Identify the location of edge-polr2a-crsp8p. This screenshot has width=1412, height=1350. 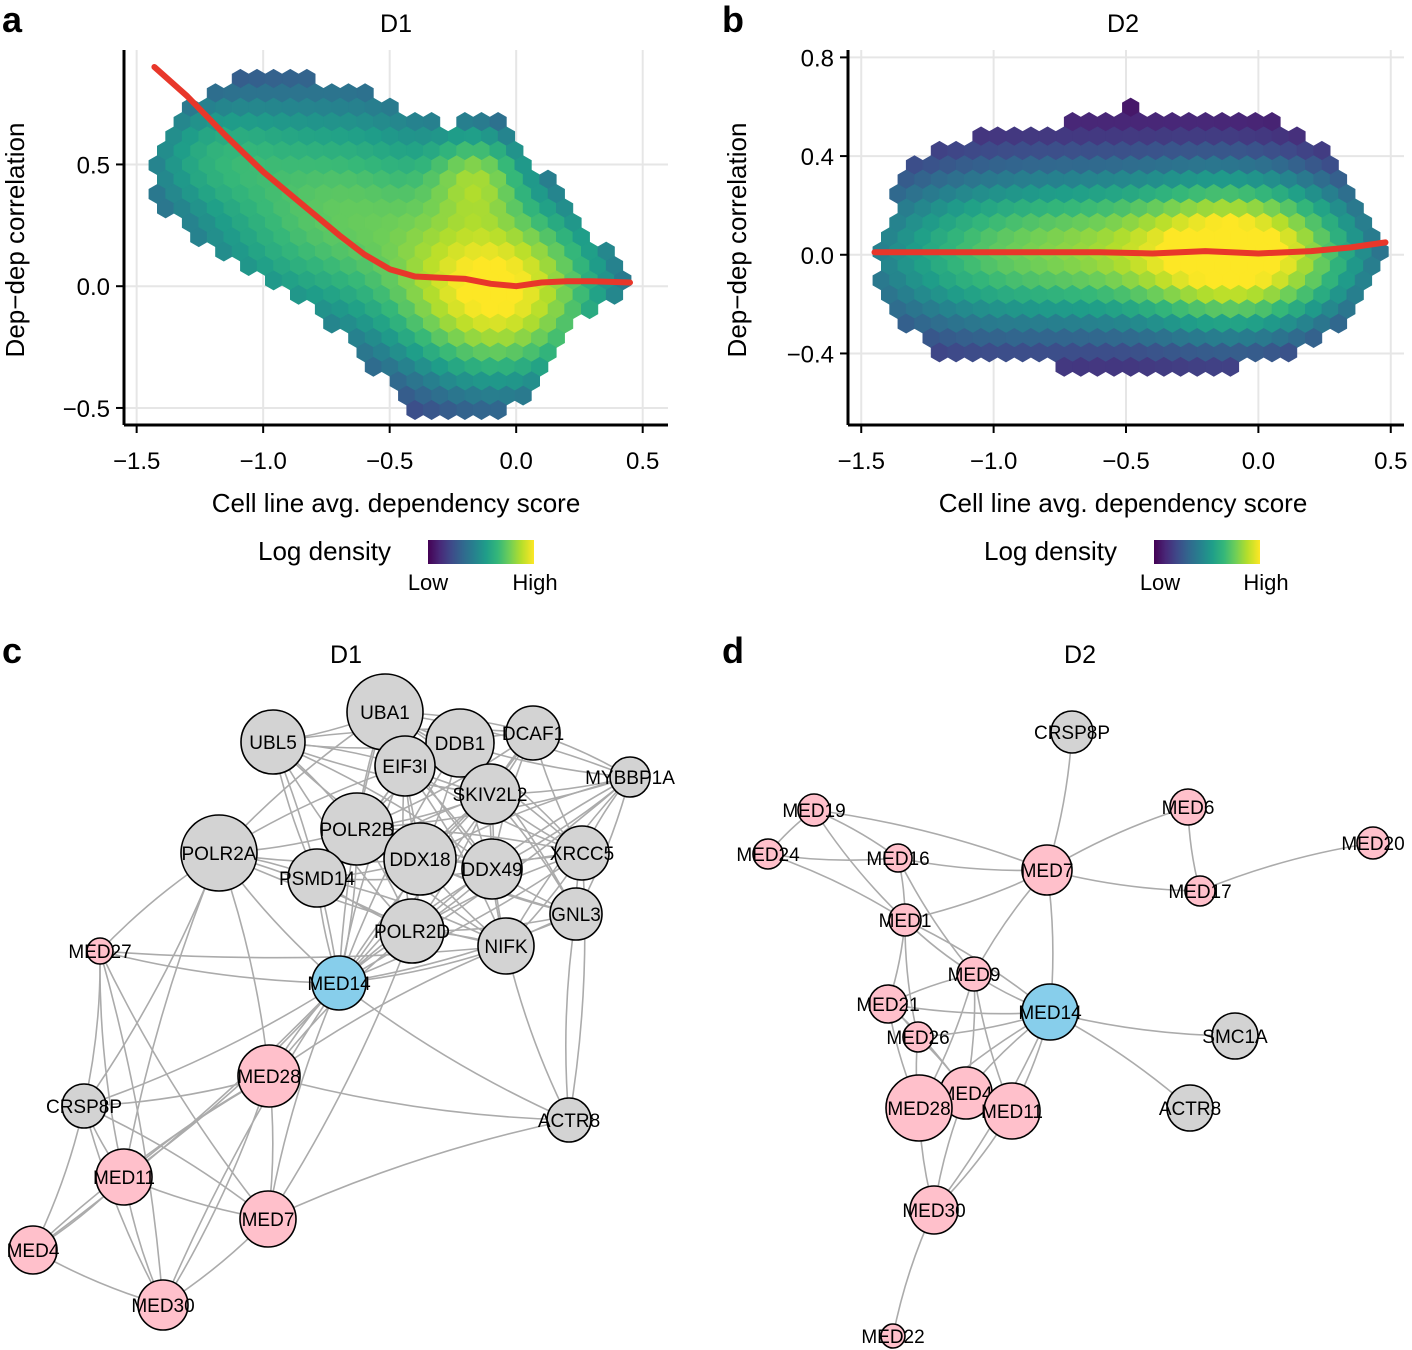
(151, 979).